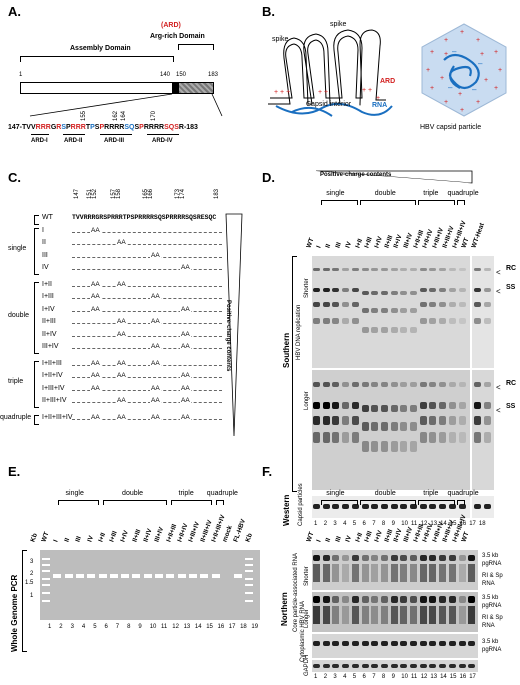  What do you see at coordinates (338, 24) in the screenshot?
I see `spike-label-2: spike` at bounding box center [338, 24].